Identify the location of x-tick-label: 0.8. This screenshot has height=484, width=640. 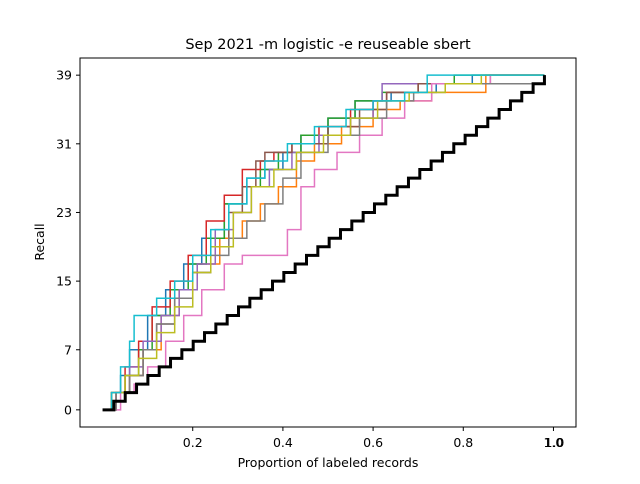
(463, 442).